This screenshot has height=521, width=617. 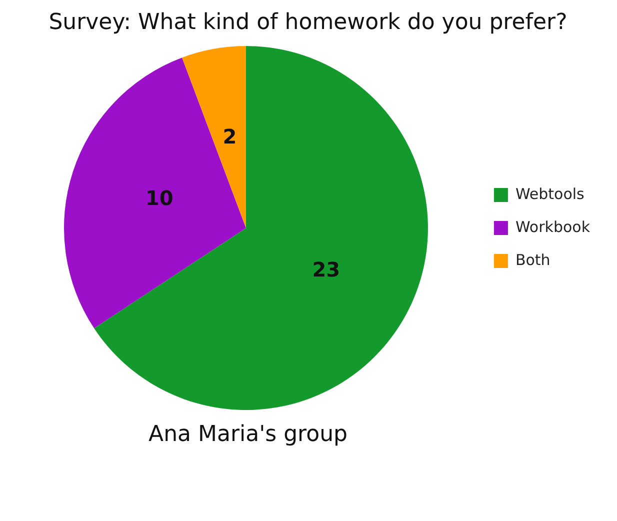 What do you see at coordinates (552, 227) in the screenshot?
I see `legend-label: Workbook` at bounding box center [552, 227].